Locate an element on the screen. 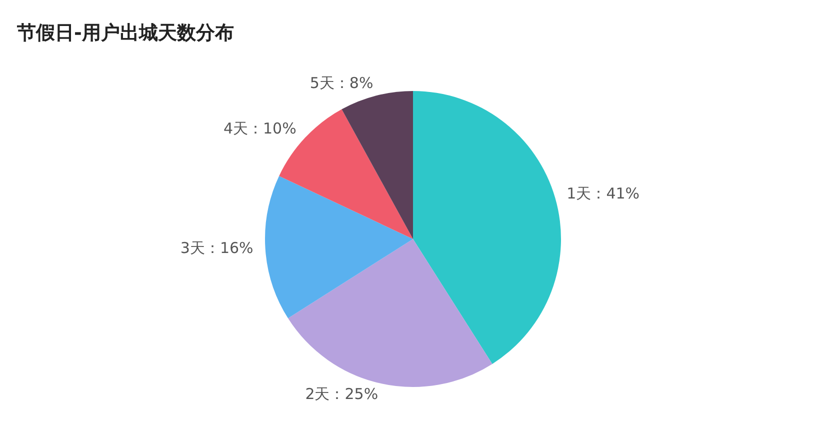  chart-title: 节假日-用户出城天数分布 is located at coordinates (125, 33).